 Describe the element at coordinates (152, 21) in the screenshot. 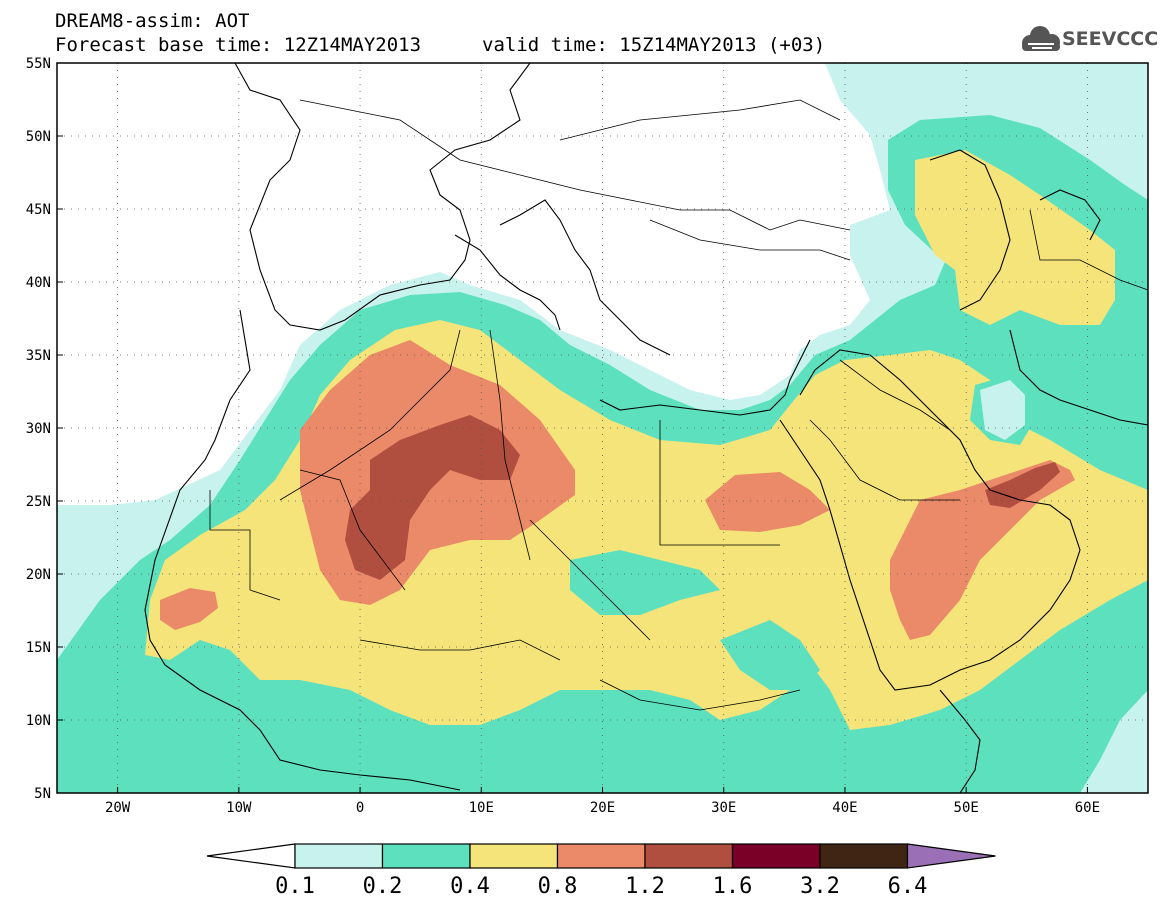

I see `map-title: DREAM8-assim: AOT` at that location.